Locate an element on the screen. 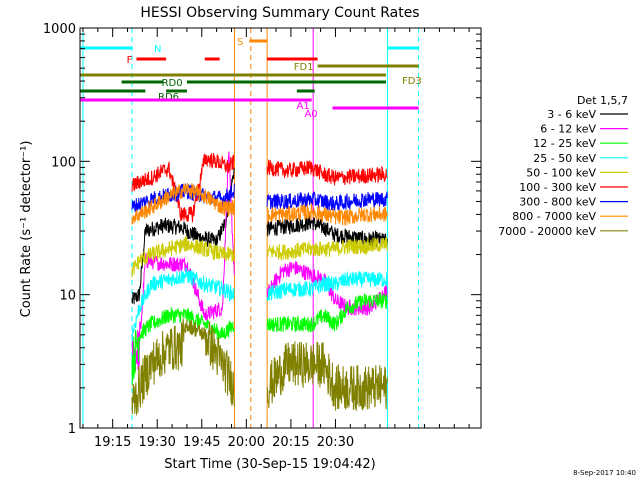 The image size is (640, 480). legend-entry-label: 800 - 7000 keV is located at coordinates (554, 216).